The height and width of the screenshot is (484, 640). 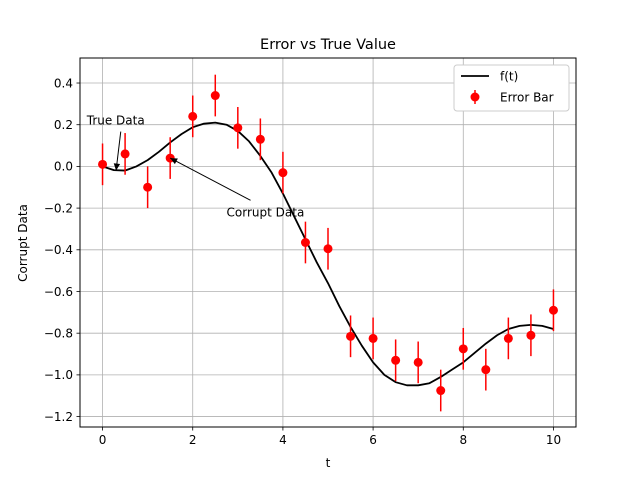 What do you see at coordinates (328, 463) in the screenshot?
I see `x-axis-label: t` at bounding box center [328, 463].